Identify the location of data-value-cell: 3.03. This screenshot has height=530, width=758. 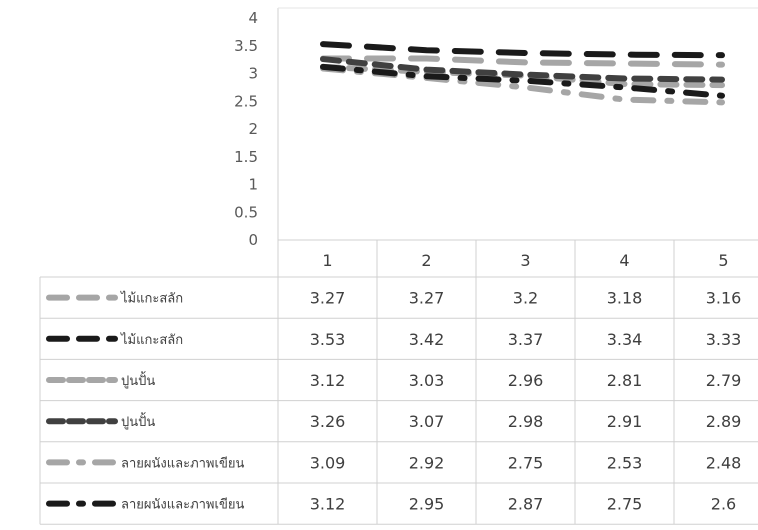
(427, 380).